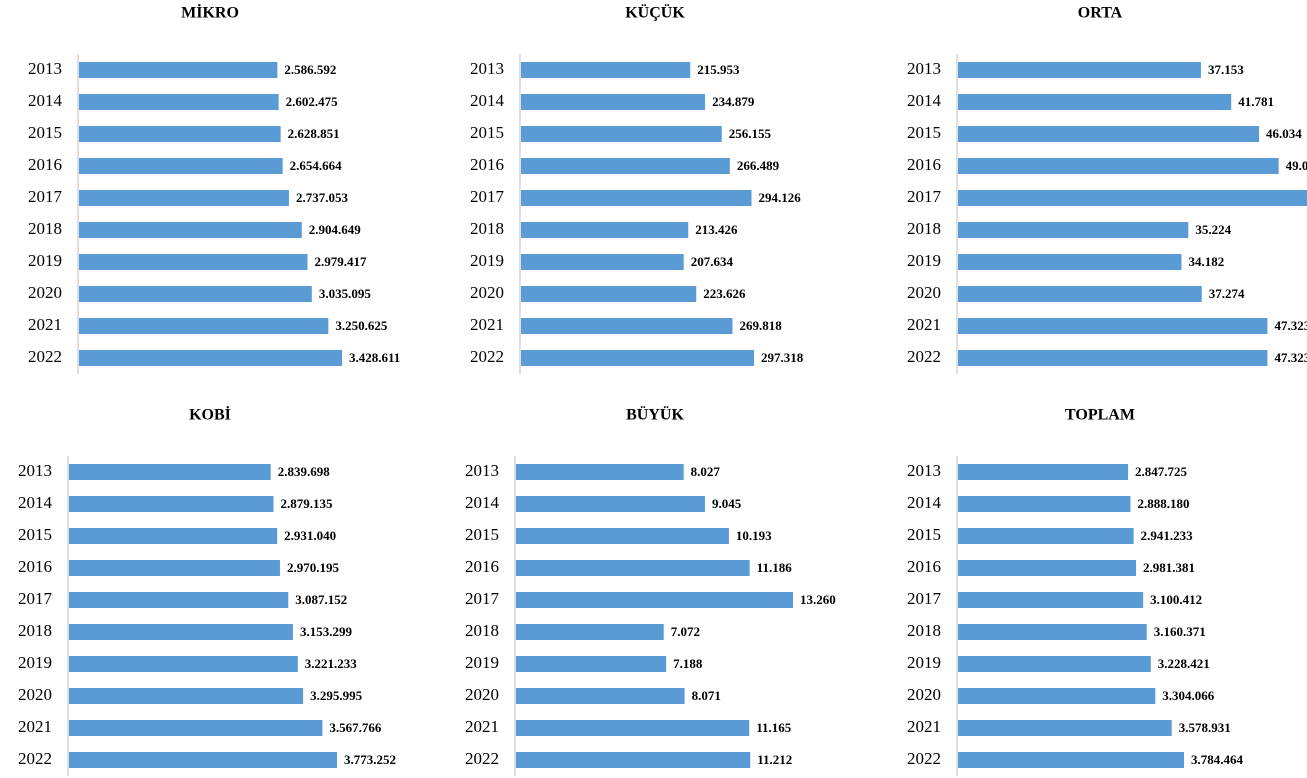 The height and width of the screenshot is (778, 1307). Describe the element at coordinates (733, 101) in the screenshot. I see `data-label: 234.879` at that location.